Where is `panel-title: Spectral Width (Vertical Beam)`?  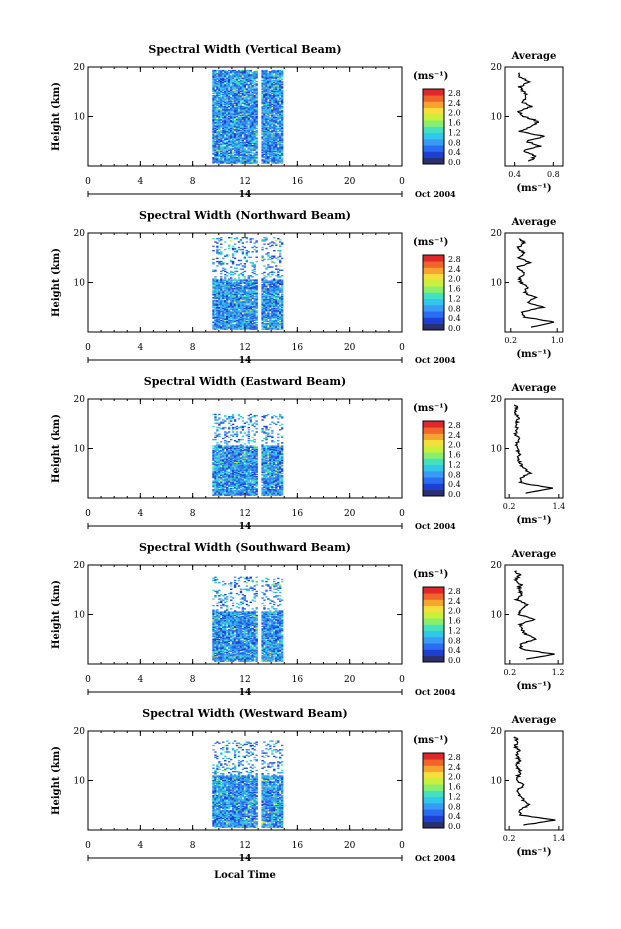
panel-title: Spectral Width (Vertical Beam) is located at coordinates (244, 49).